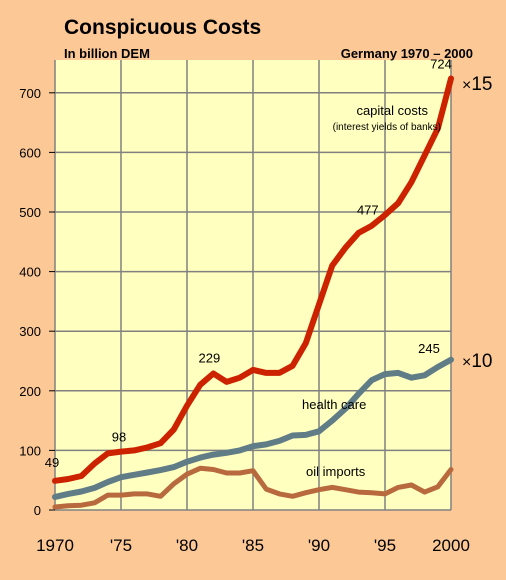 Image resolution: width=506 pixels, height=580 pixels. Describe the element at coordinates (441, 63) in the screenshot. I see `data-label-capital-costs-2000: 724` at that location.